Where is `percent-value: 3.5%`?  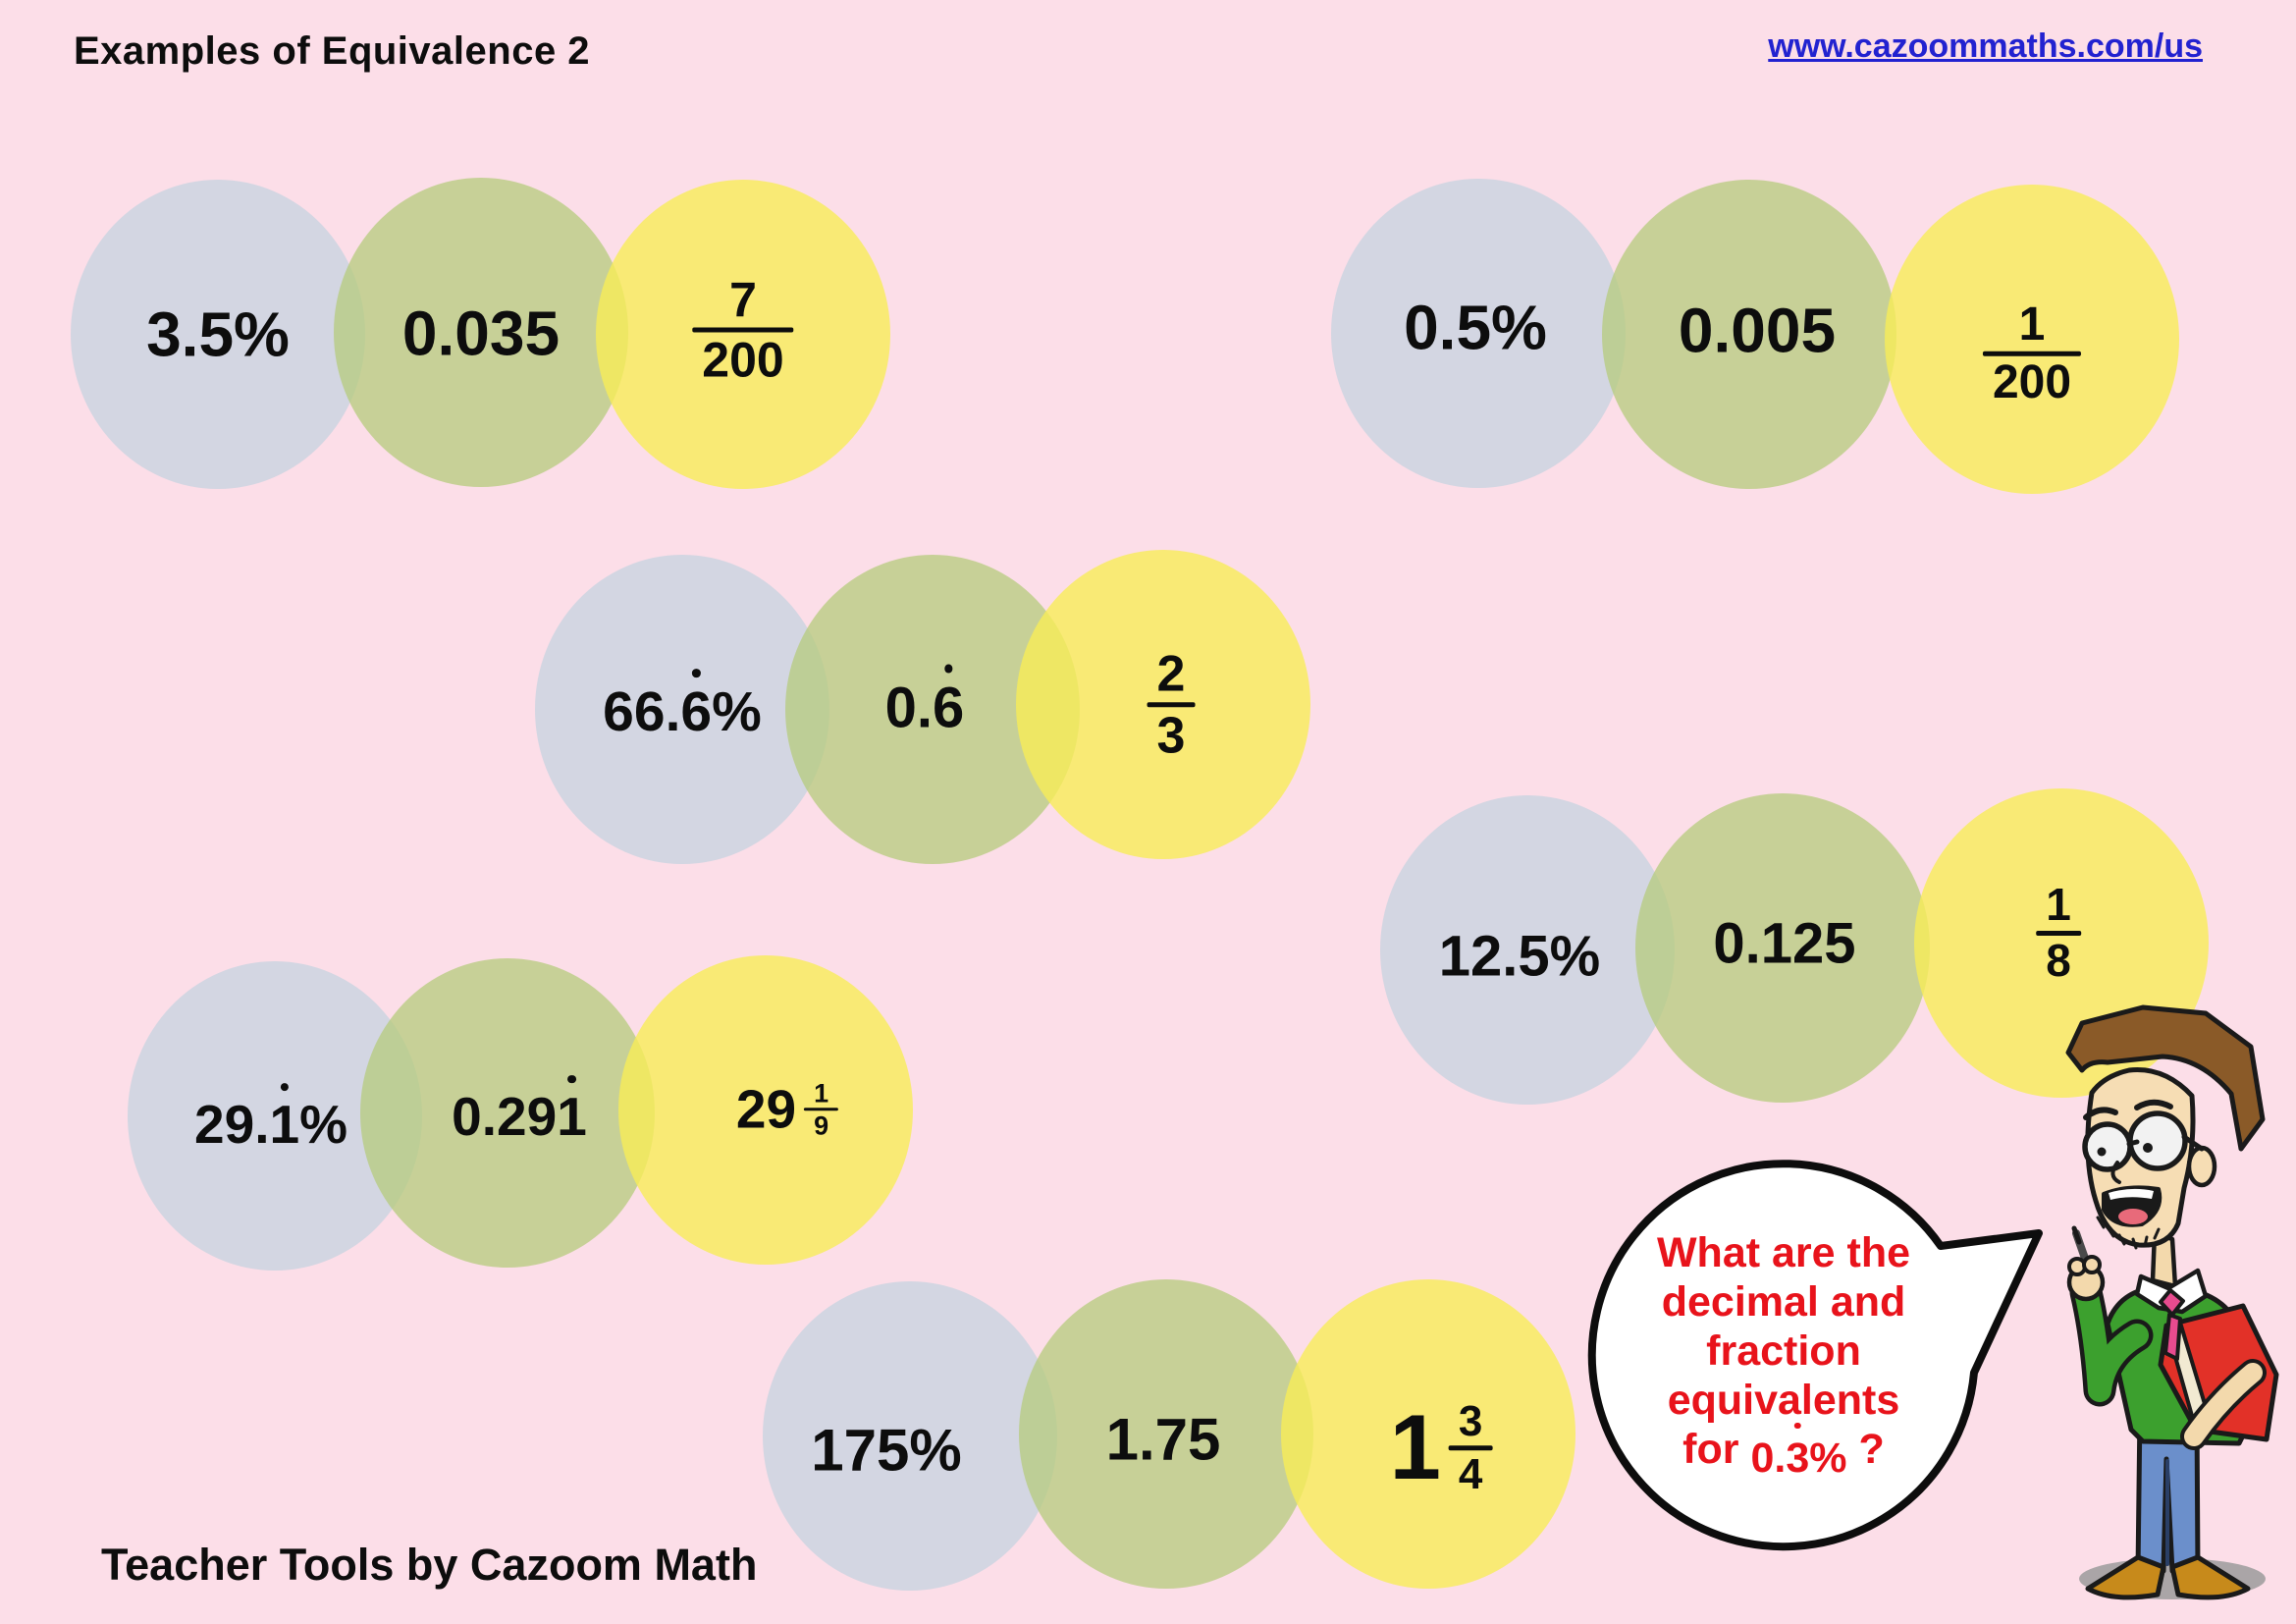 percent-value: 3.5% is located at coordinates (218, 334).